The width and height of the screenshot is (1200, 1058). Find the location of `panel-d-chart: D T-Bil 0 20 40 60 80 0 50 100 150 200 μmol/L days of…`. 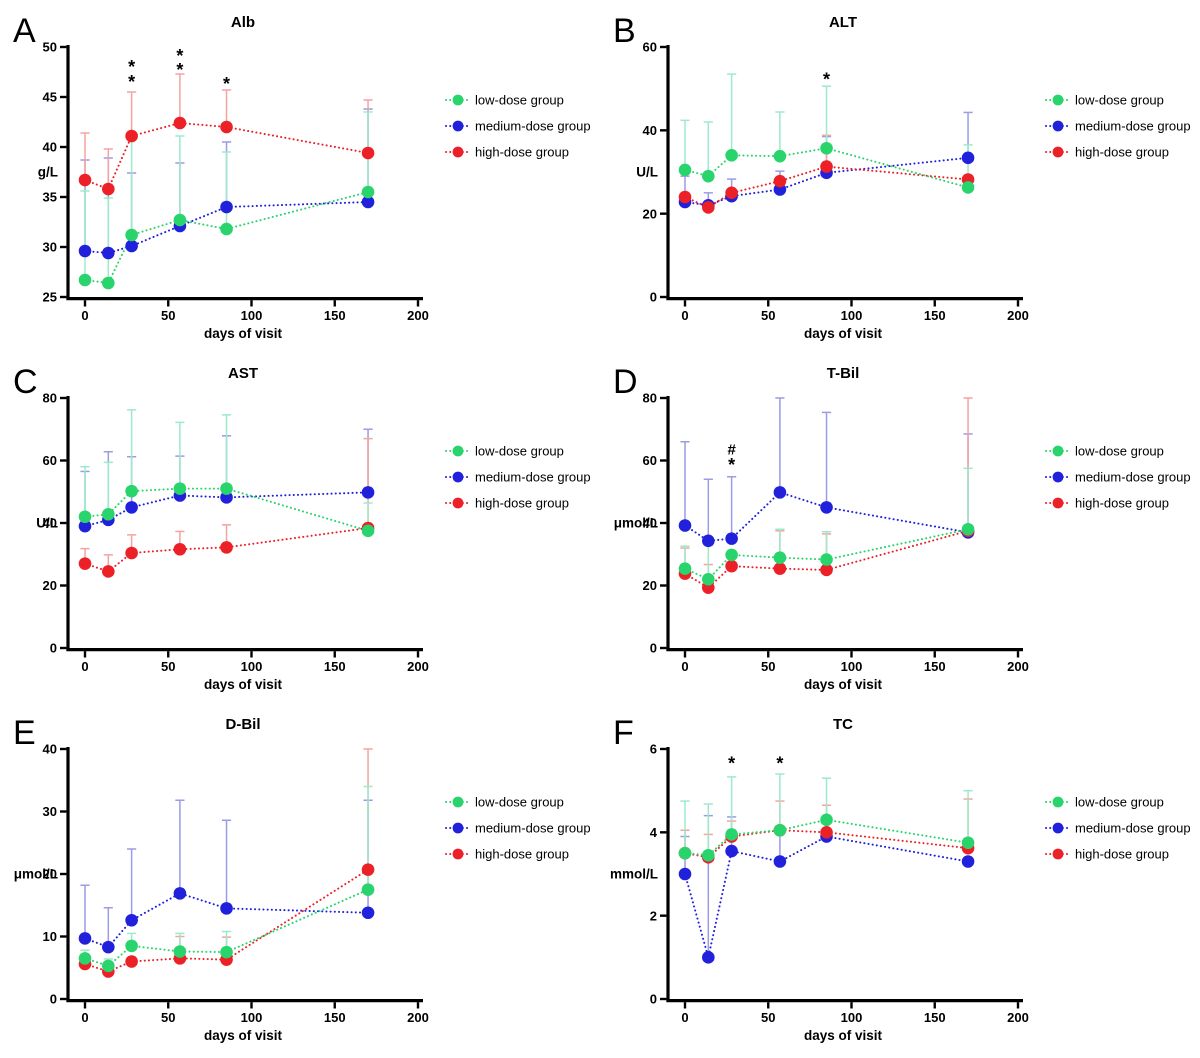

panel-d-chart: D T-Bil 0 20 40 60 80 0 50 100 150 200 μmol/L days of… is located at coordinates (902, 527).